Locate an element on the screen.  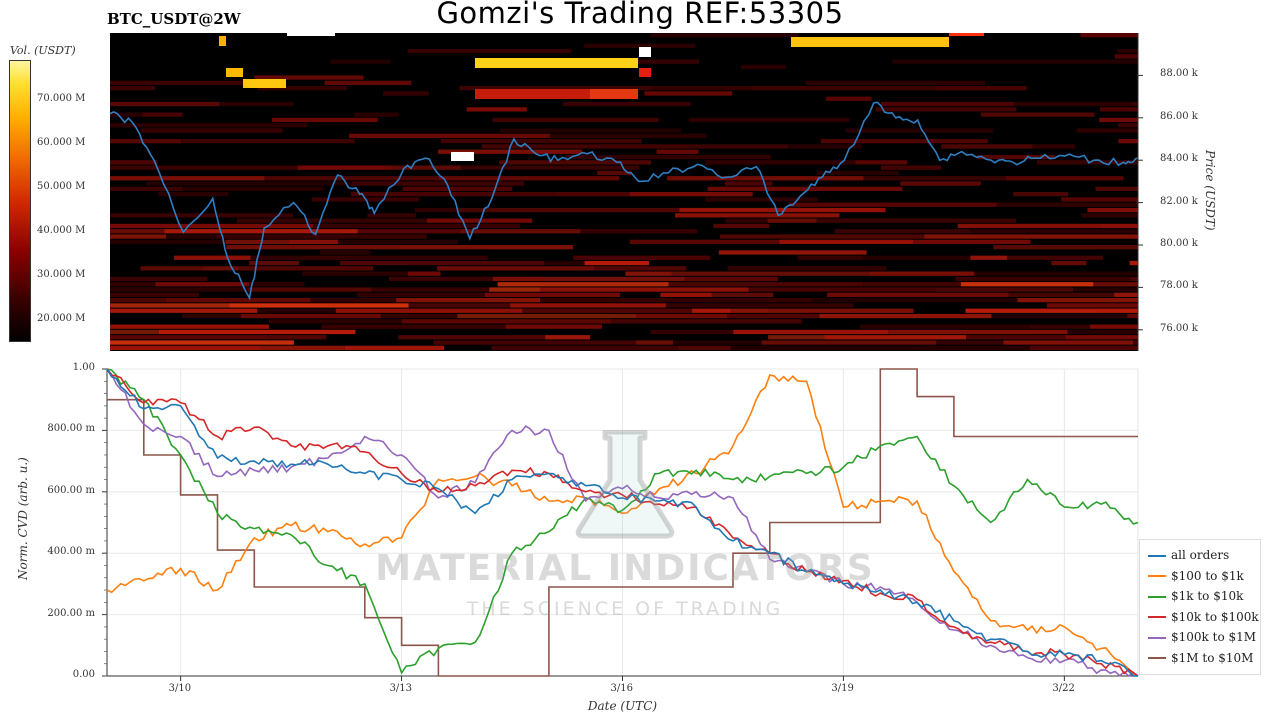
cvd-y-tick-label: 1.00 is located at coordinates (83, 367).